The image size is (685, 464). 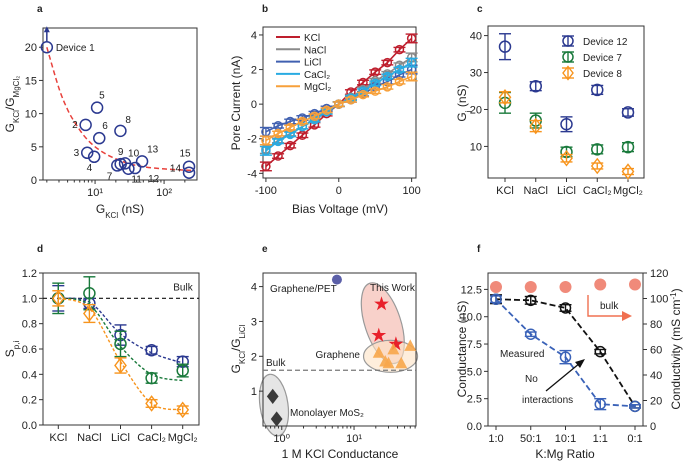 What do you see at coordinates (600, 439) in the screenshot?
I see `x-tick-label: 1:1` at bounding box center [600, 439].